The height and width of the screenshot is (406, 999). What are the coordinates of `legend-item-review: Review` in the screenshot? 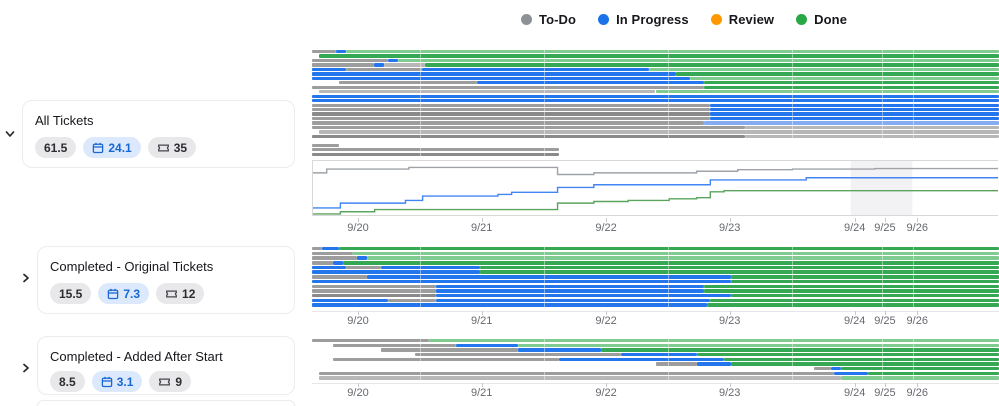 It's located at (742, 19).